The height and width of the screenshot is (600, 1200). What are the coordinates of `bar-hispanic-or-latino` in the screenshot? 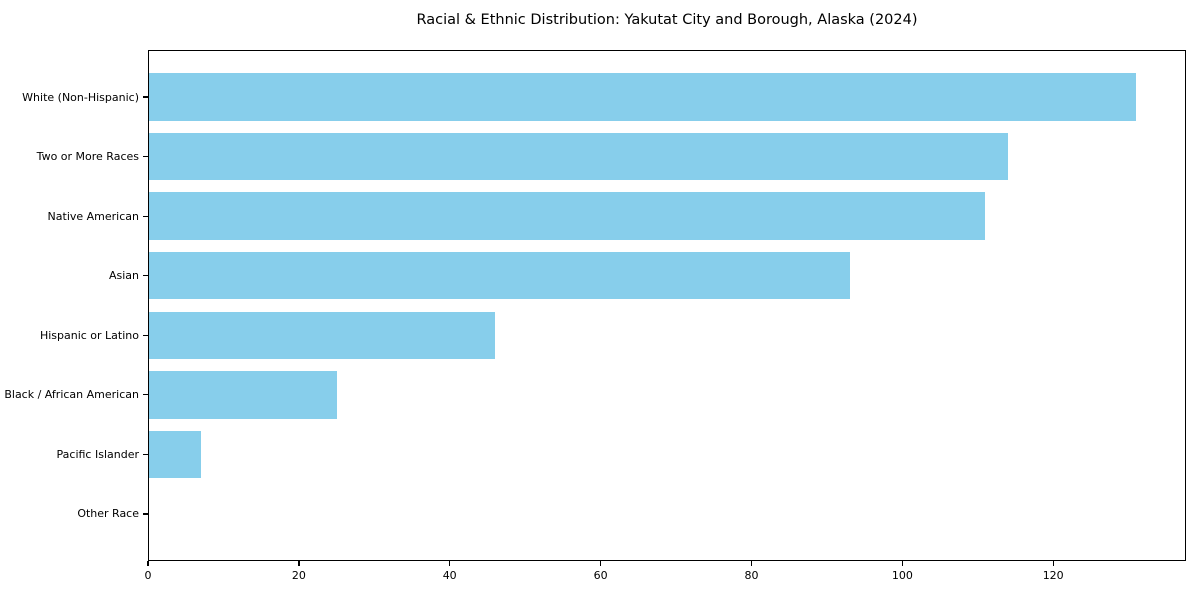 It's located at (321, 335).